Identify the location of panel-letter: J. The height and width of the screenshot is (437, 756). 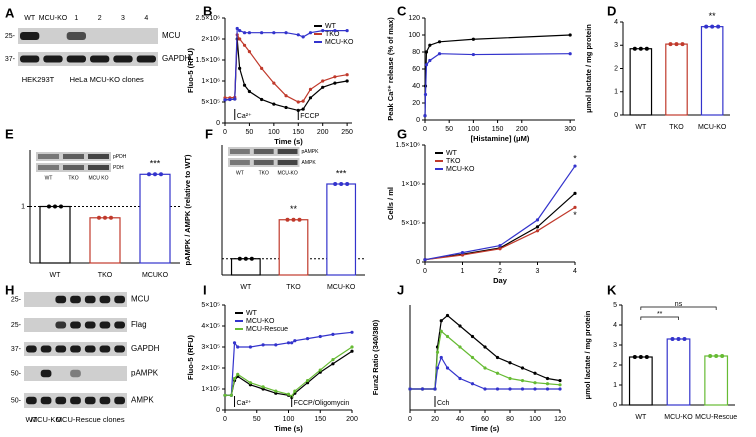
(400, 289).